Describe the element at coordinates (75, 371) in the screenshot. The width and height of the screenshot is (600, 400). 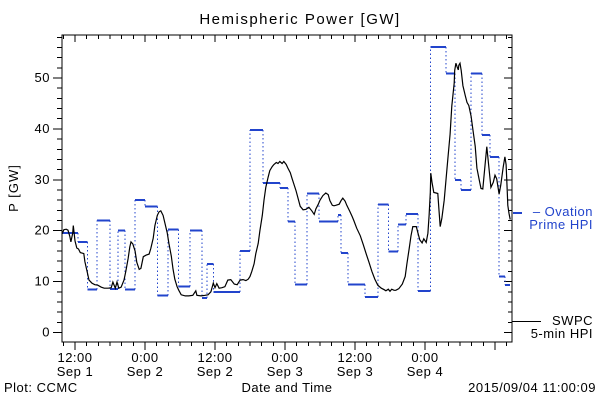
I see `x-tick-date-label: Sep 1` at that location.